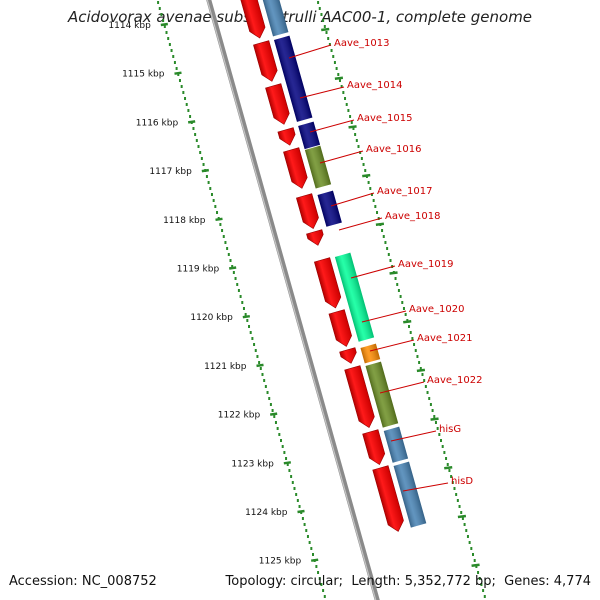 The width and height of the screenshot is (600, 600). Describe the element at coordinates (413, 216) in the screenshot. I see `gene-label: Aave_1018` at that location.